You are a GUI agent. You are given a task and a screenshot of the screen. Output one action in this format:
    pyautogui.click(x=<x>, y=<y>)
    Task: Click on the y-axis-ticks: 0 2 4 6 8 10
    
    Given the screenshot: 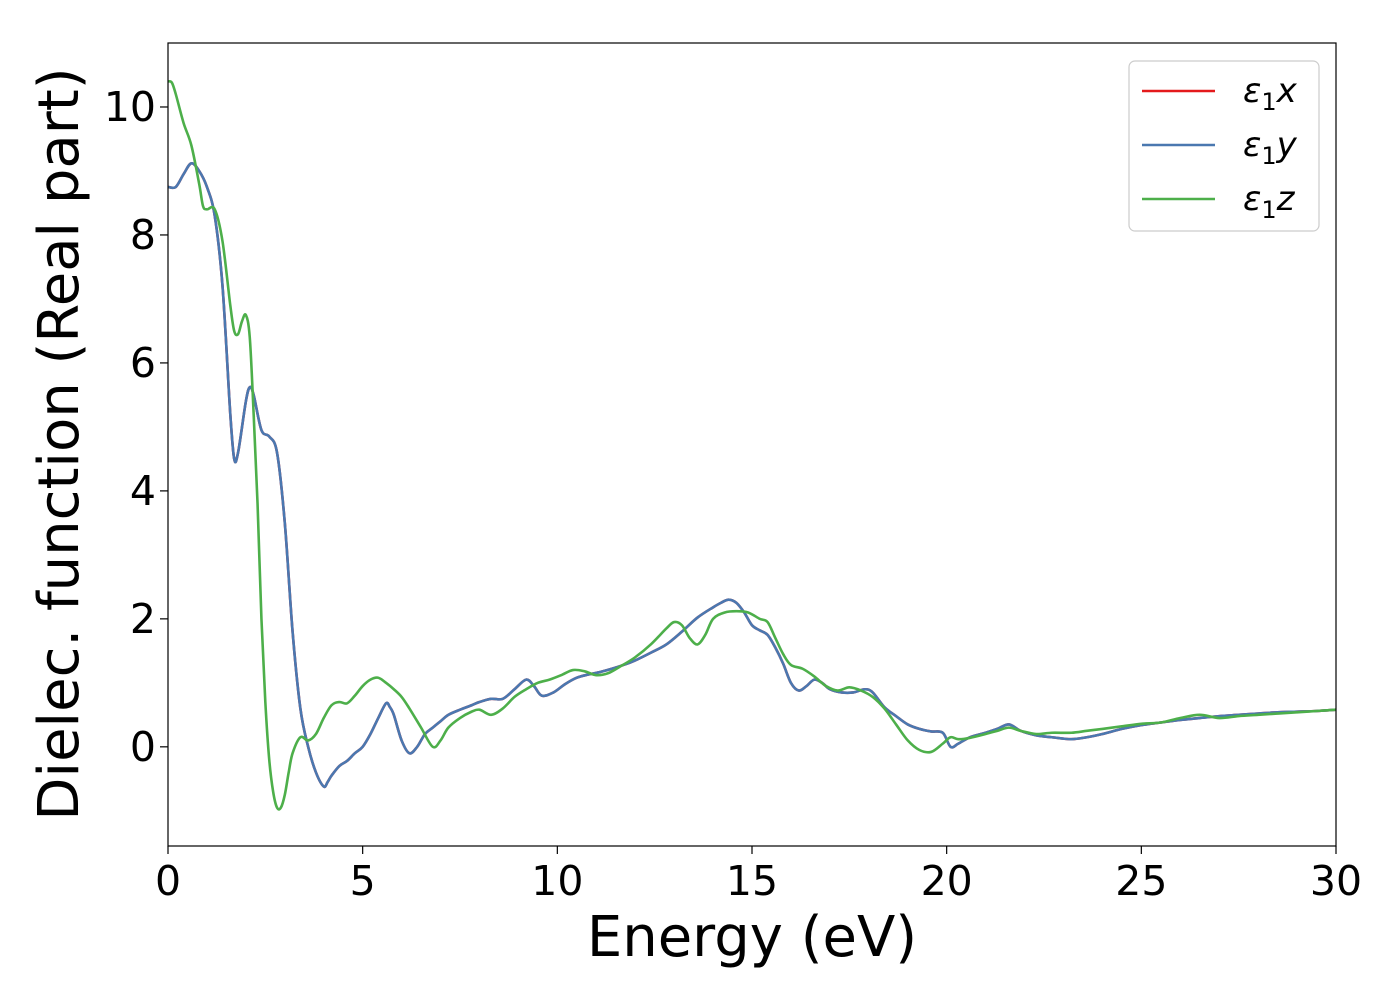 What is the action you would take?
    pyautogui.click(x=136, y=427)
    